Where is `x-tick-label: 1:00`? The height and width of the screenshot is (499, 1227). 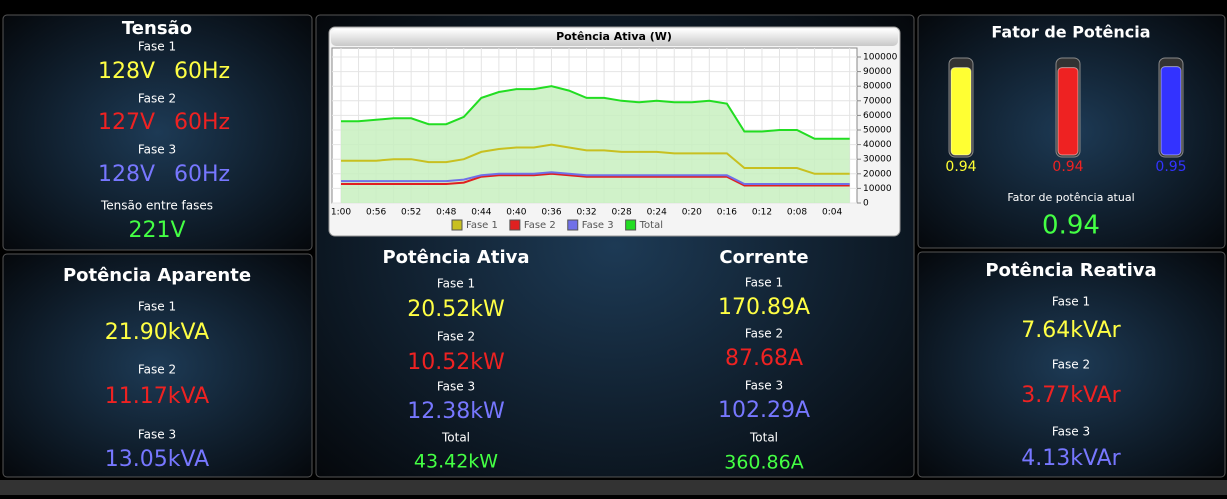 x-tick-label: 1:00 is located at coordinates (341, 213).